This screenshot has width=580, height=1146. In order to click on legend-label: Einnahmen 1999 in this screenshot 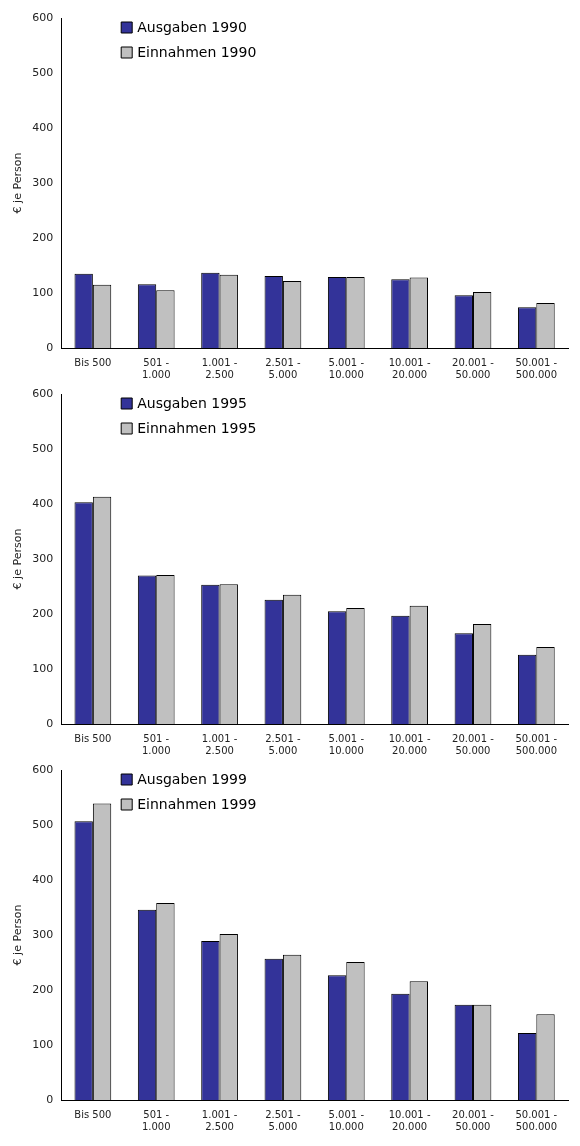, I will do `click(197, 803)`.